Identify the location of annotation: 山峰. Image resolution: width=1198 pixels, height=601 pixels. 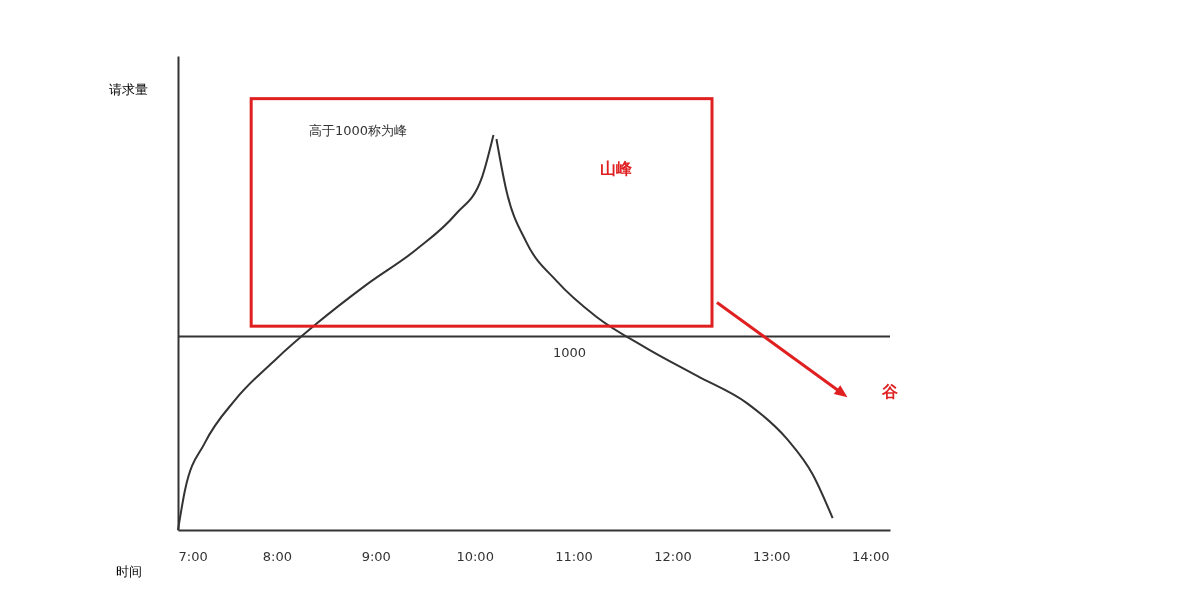
(617, 169).